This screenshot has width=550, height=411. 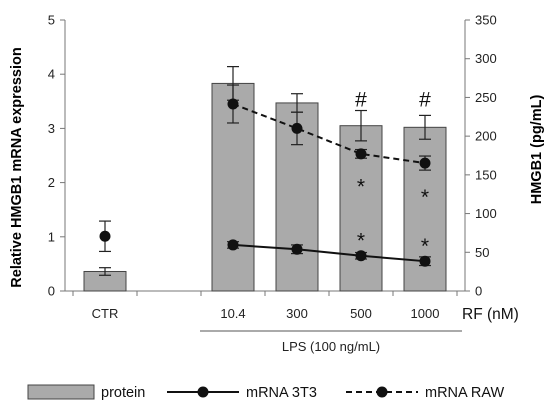 I want to click on left-tick-label: 5, so click(x=51, y=20).